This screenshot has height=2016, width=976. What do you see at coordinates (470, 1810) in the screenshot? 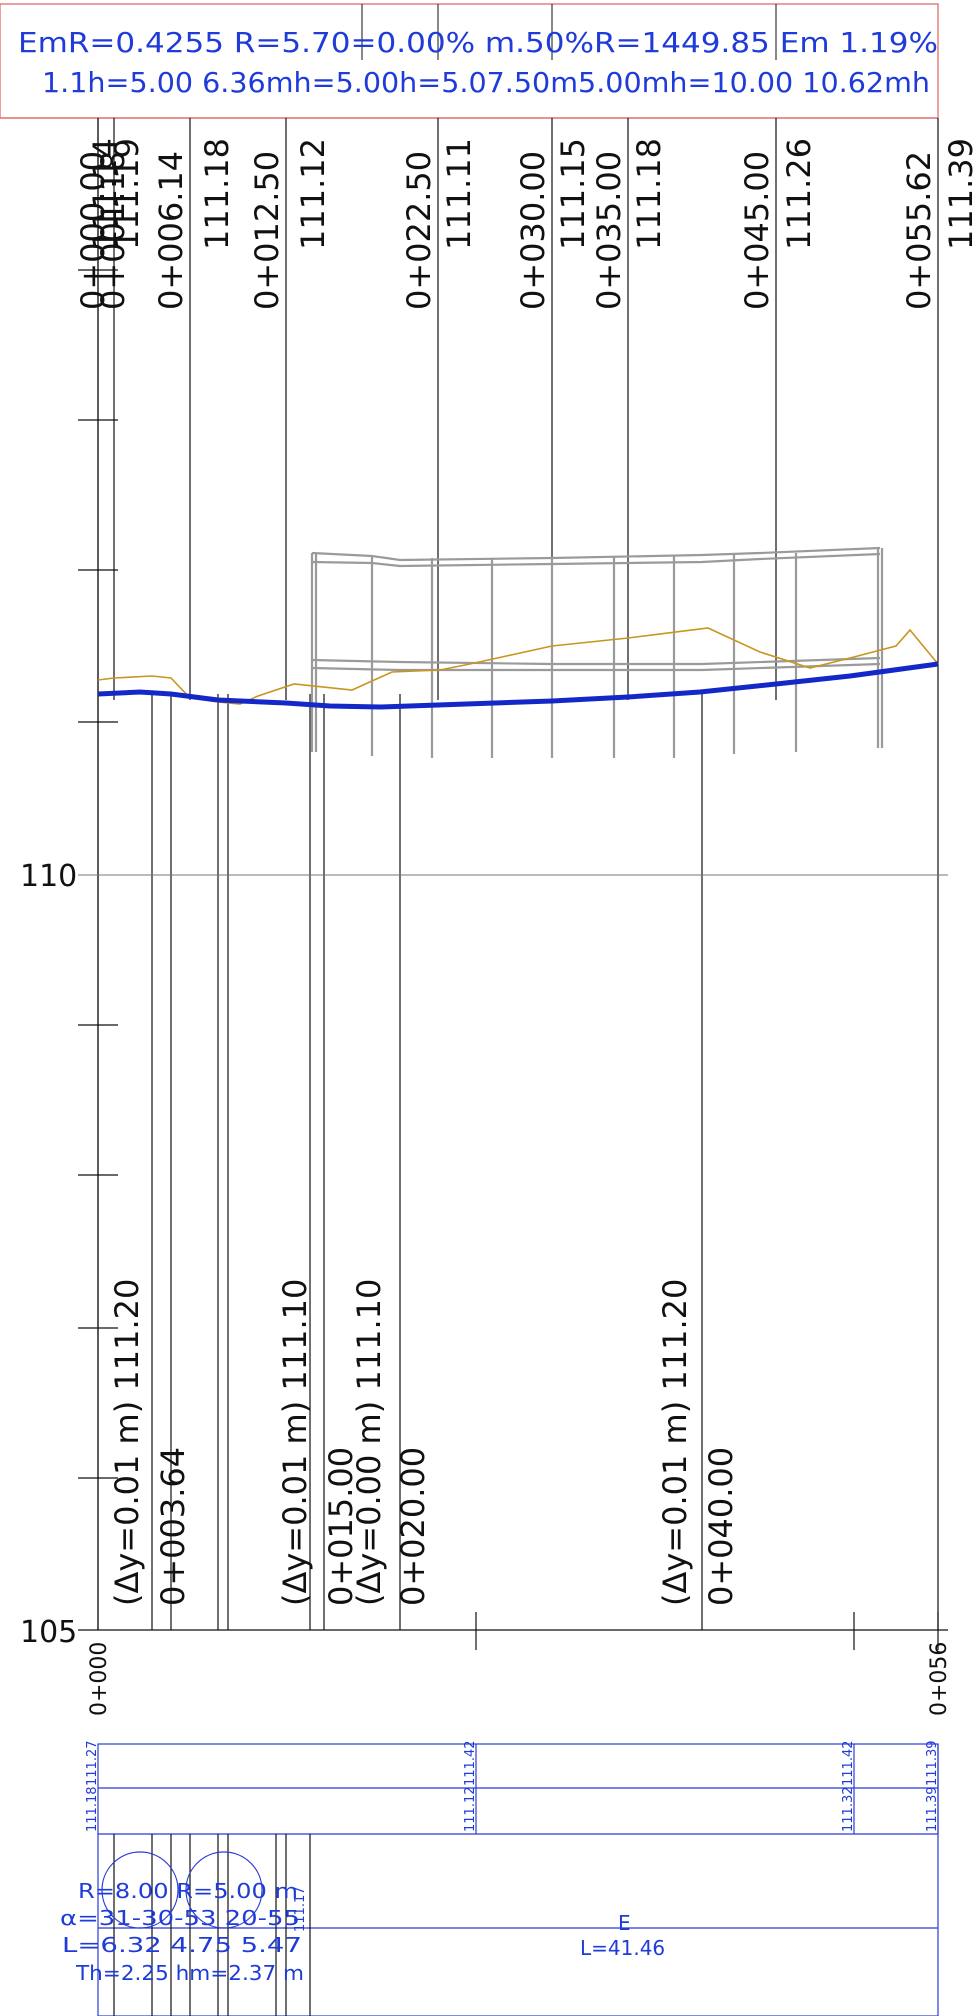
I see `table-r2-v1: 111.12` at bounding box center [470, 1810].